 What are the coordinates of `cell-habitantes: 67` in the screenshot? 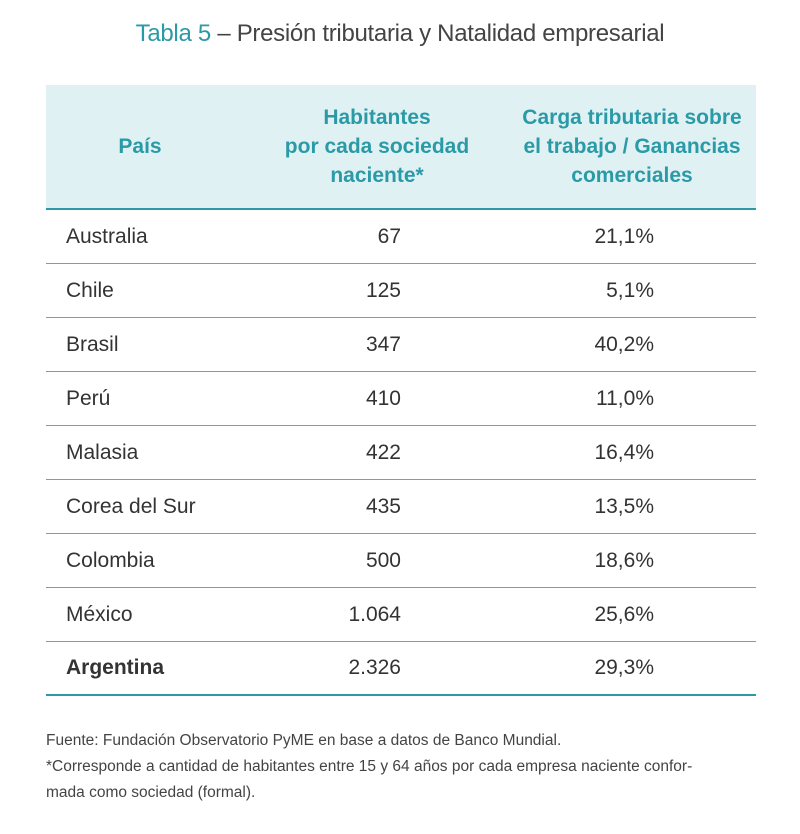 It's located at (389, 236).